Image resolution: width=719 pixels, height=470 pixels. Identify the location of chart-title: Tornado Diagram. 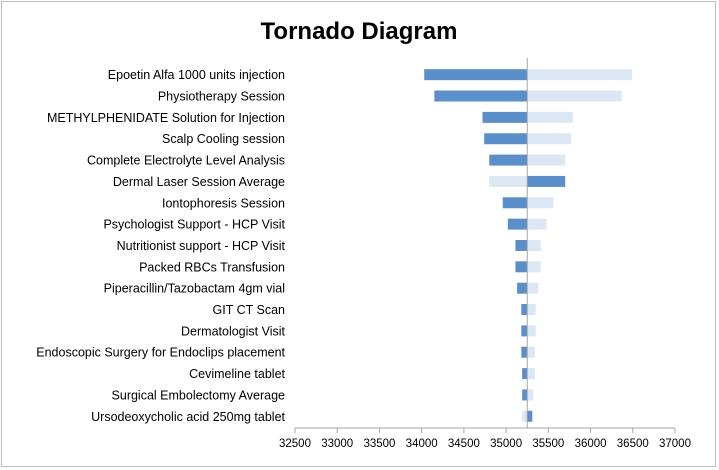
(359, 31).